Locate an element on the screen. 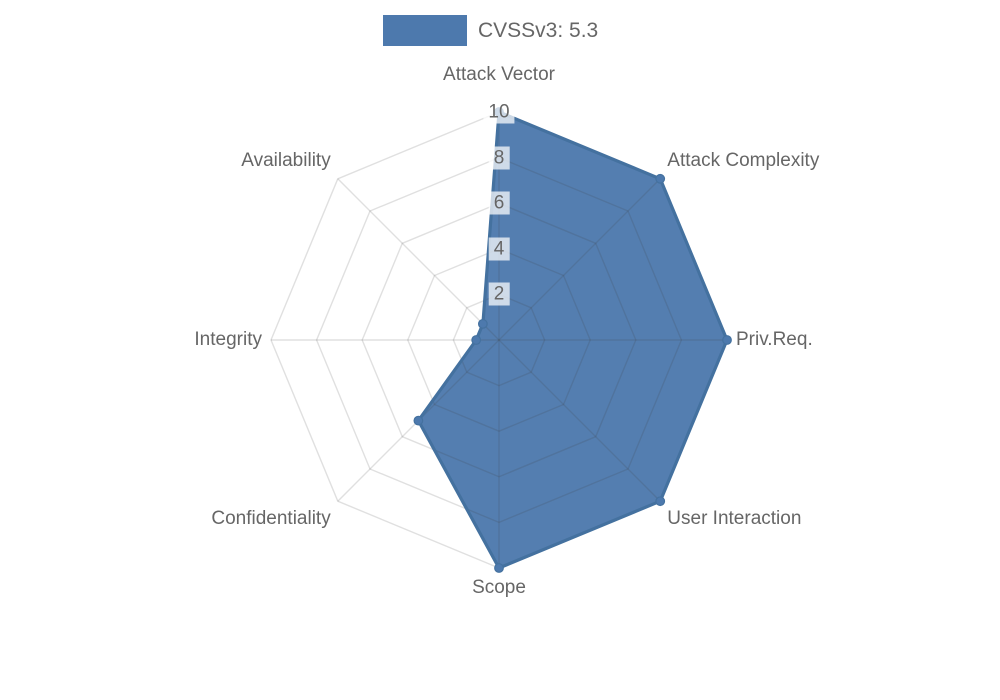 This screenshot has width=1000, height=700. data-point-integrity is located at coordinates (476, 340).